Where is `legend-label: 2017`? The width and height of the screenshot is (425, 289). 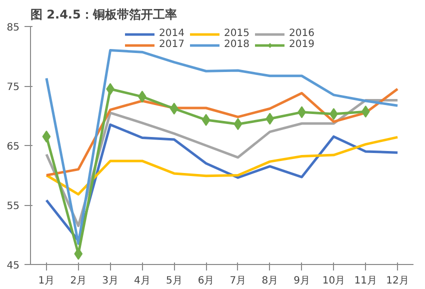
legend-label: 2017 is located at coordinates (172, 44).